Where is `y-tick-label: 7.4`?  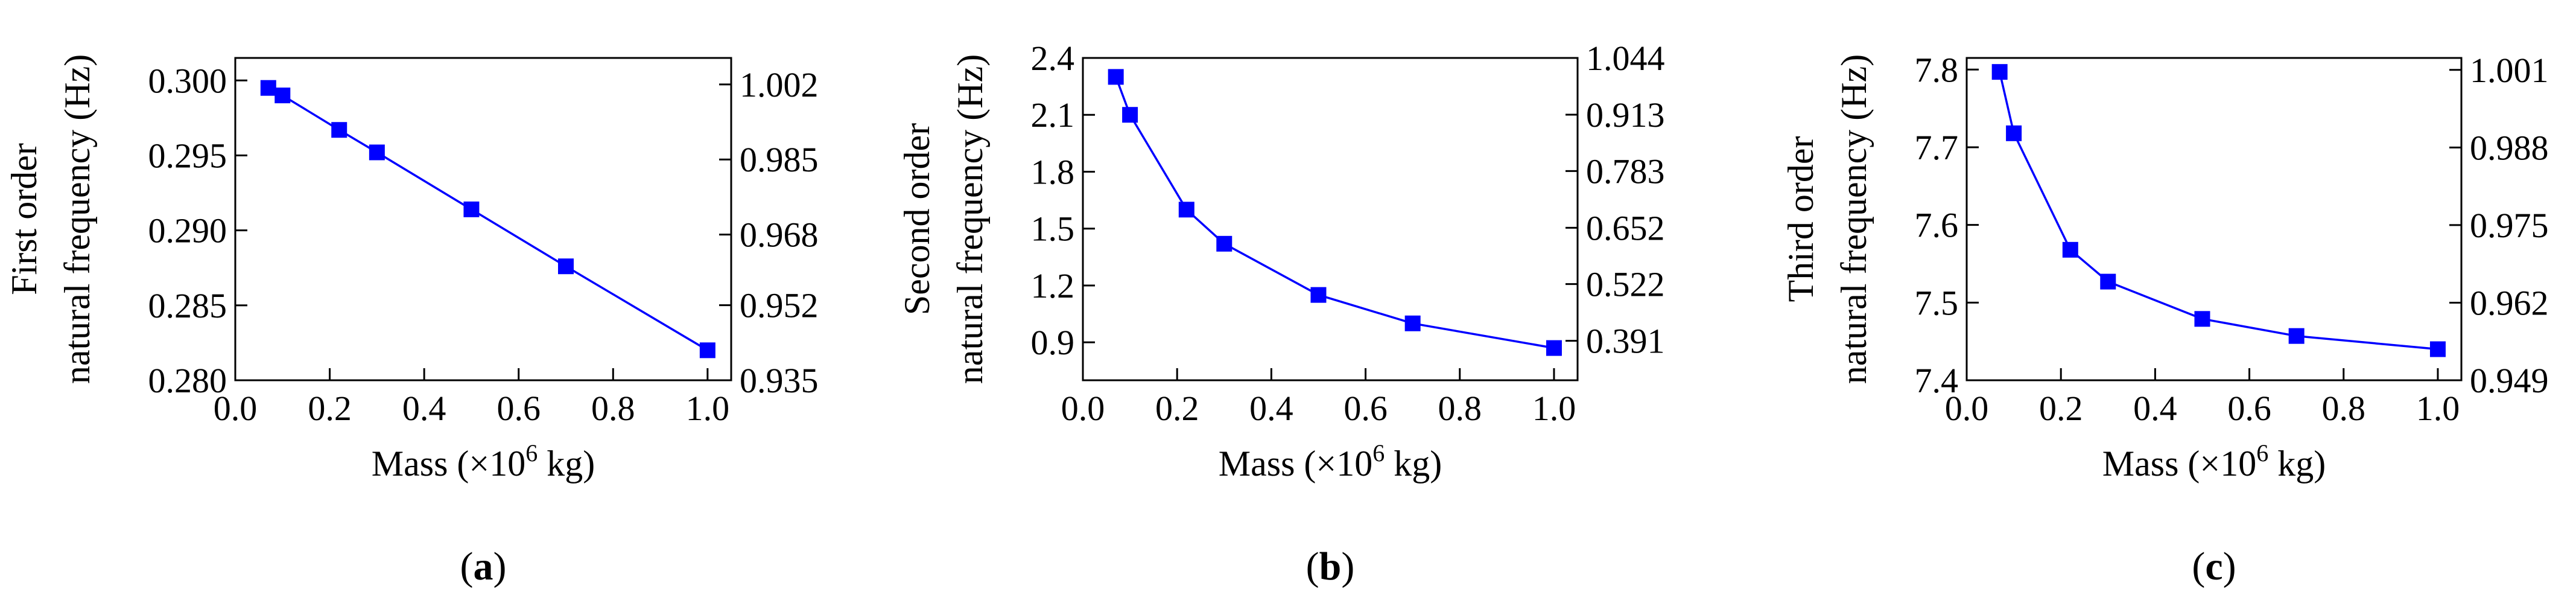
y-tick-label: 7.4 is located at coordinates (1937, 381).